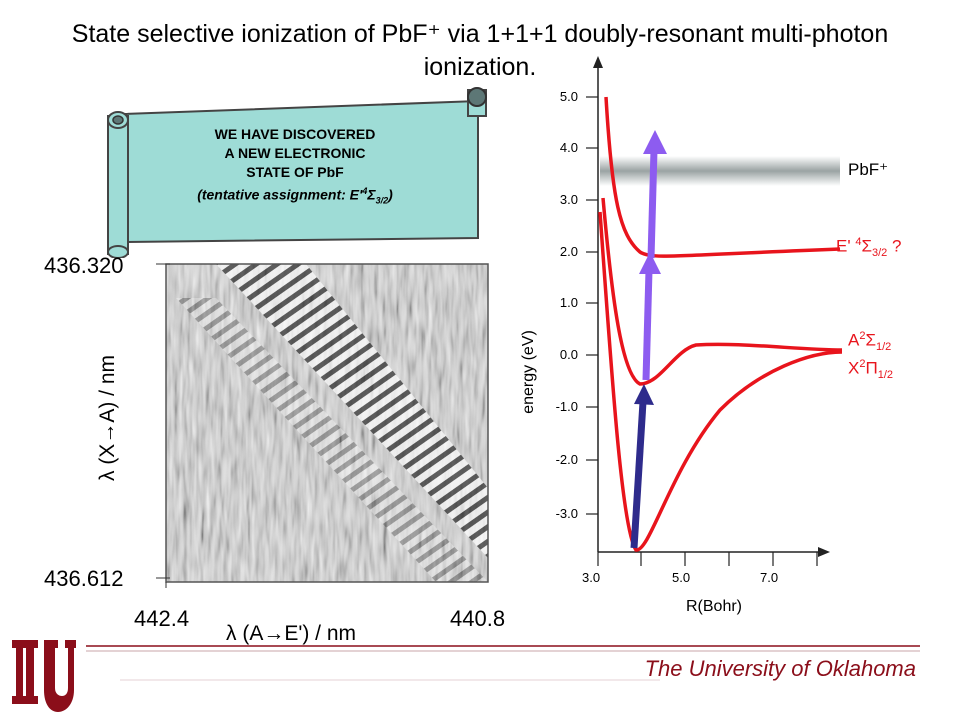  Describe the element at coordinates (780, 668) in the screenshot. I see `university-name: The University of Oklahoma` at that location.